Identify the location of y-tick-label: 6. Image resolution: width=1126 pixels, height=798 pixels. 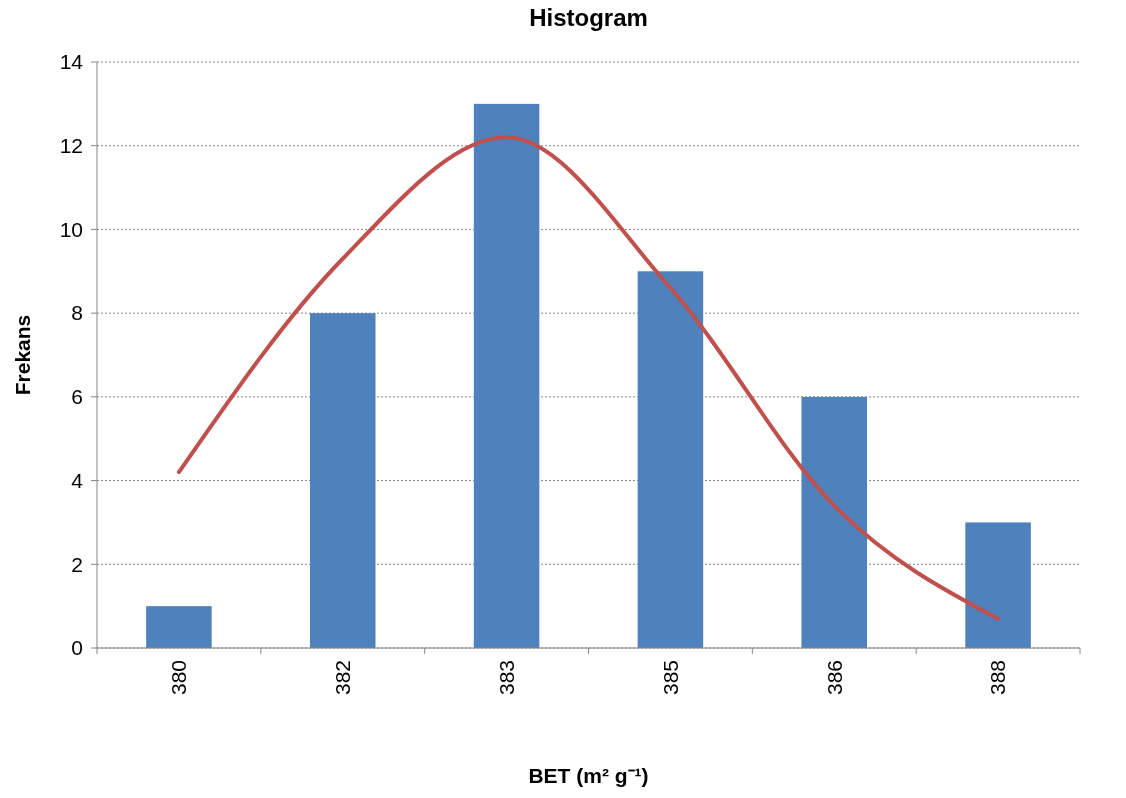
(77, 397).